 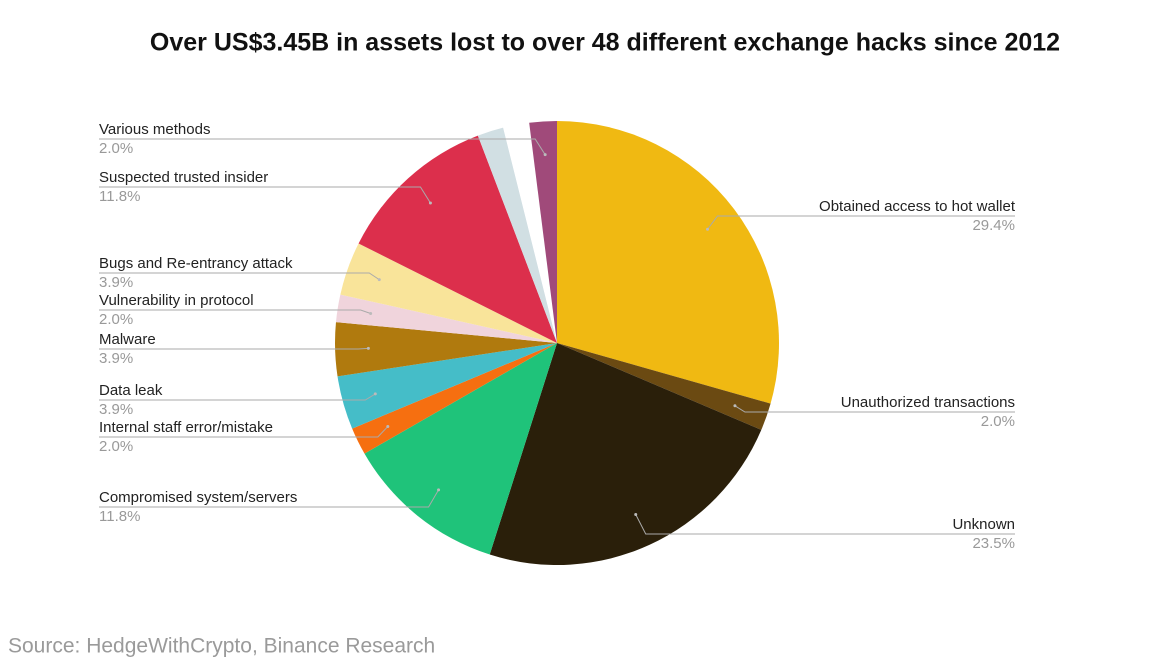 I want to click on slice-label: Compromised system/servers, so click(x=198, y=497).